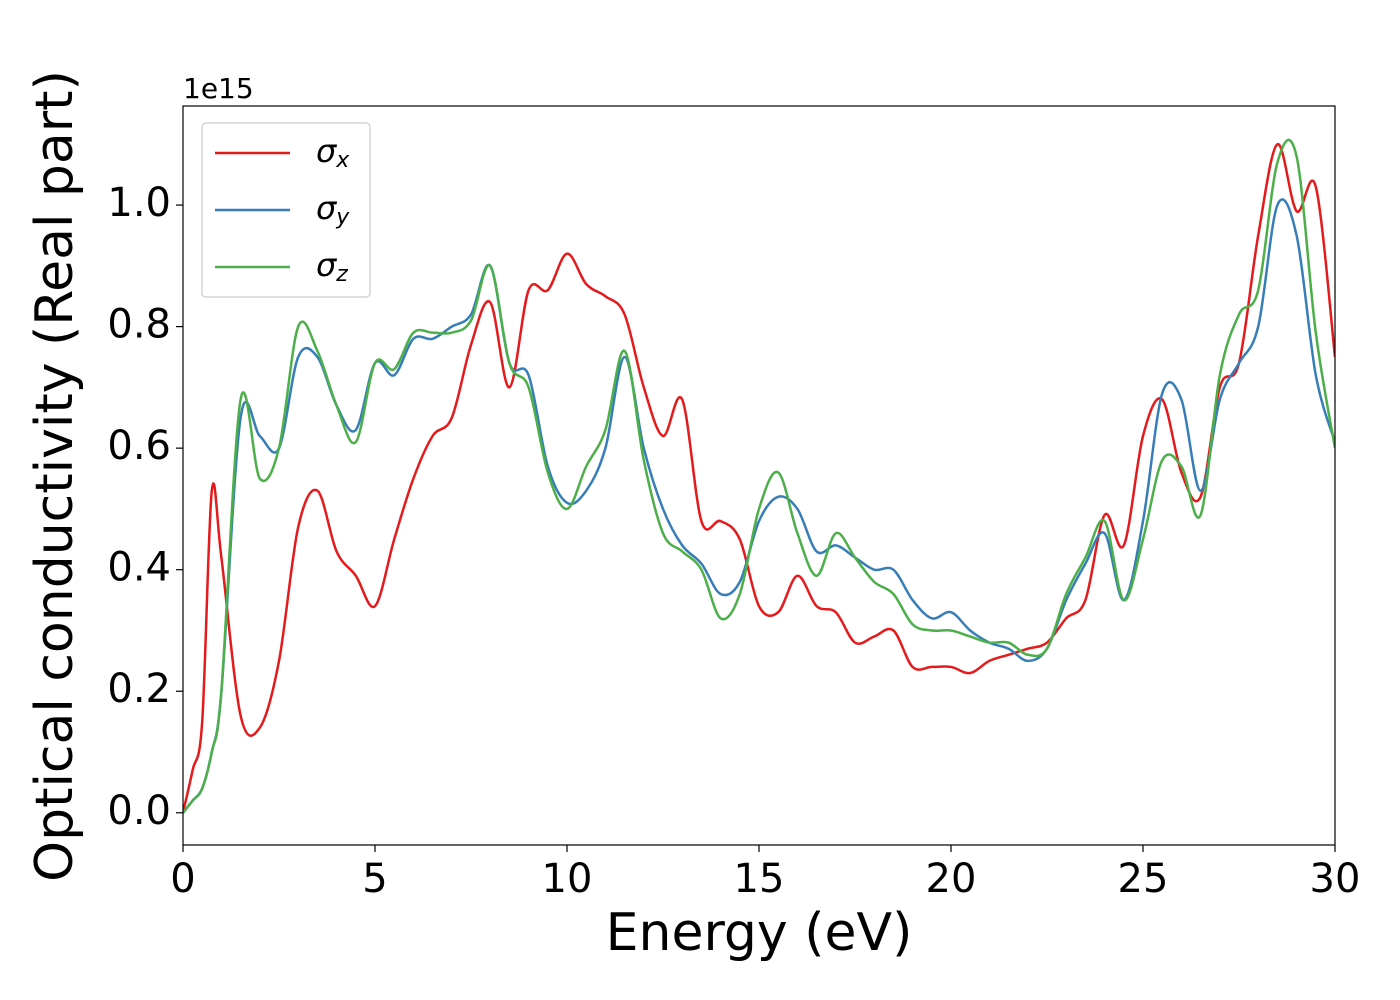 The height and width of the screenshot is (1000, 1400). Describe the element at coordinates (333, 209) in the screenshot. I see `legend-label: σy` at that location.